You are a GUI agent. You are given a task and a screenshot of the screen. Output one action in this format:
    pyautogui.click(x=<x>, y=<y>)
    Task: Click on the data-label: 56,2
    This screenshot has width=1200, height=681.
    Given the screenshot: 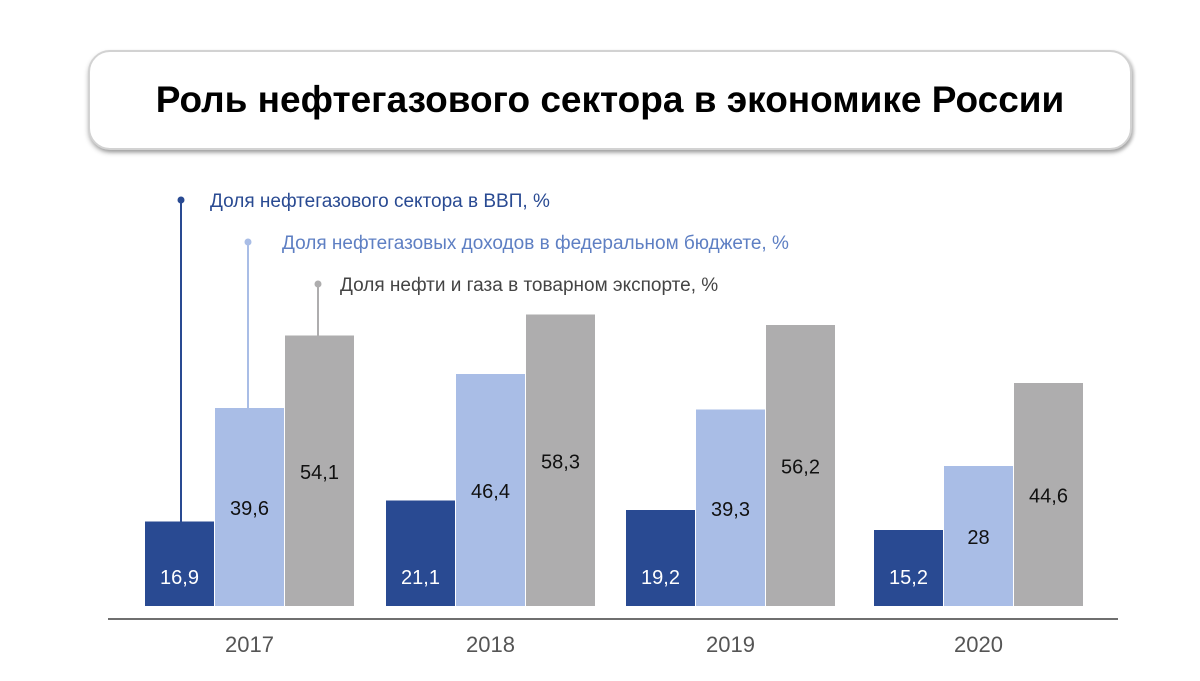 What is the action you would take?
    pyautogui.click(x=800, y=468)
    